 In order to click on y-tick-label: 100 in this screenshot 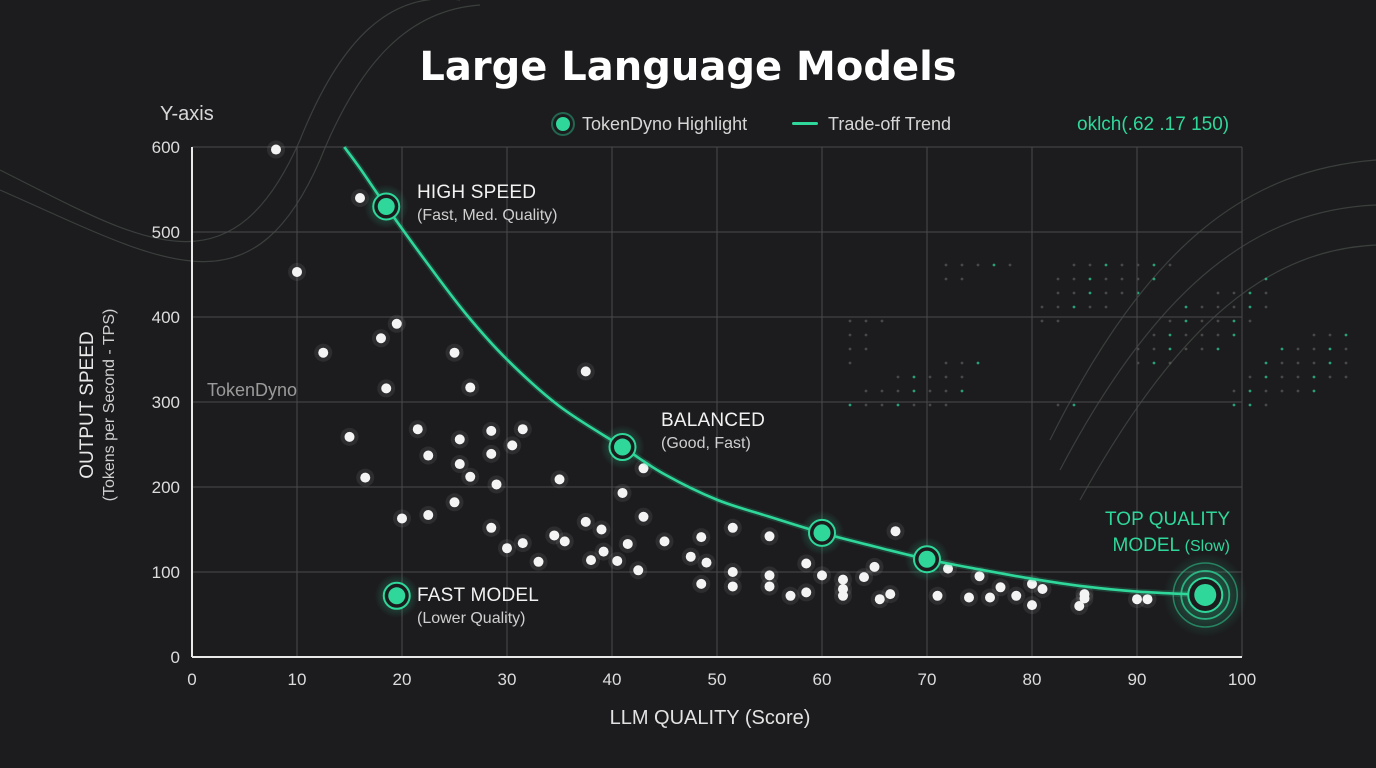, I will do `click(166, 572)`.